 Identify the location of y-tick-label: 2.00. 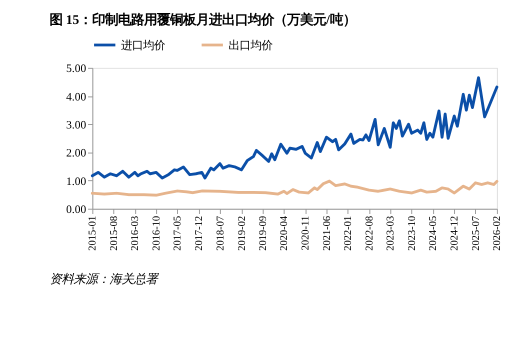
(76, 154).